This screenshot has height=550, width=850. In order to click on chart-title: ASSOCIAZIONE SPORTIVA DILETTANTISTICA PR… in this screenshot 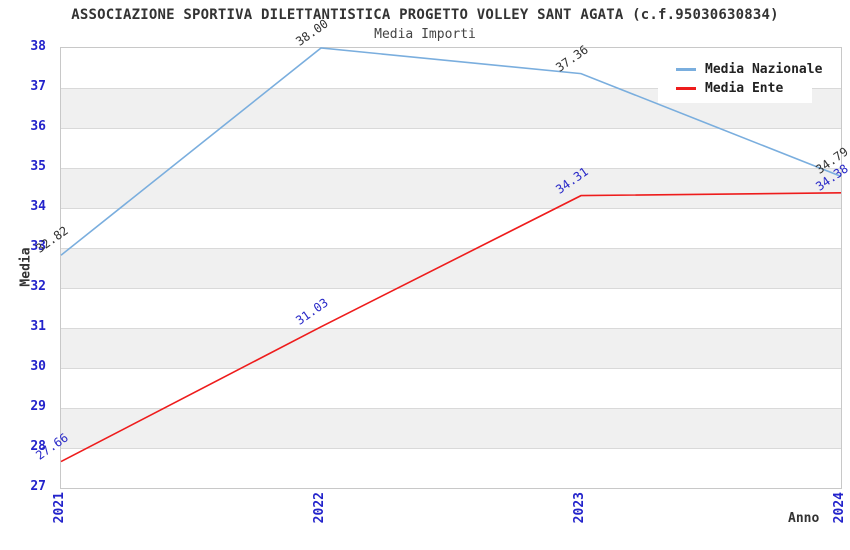, I will do `click(425, 15)`.